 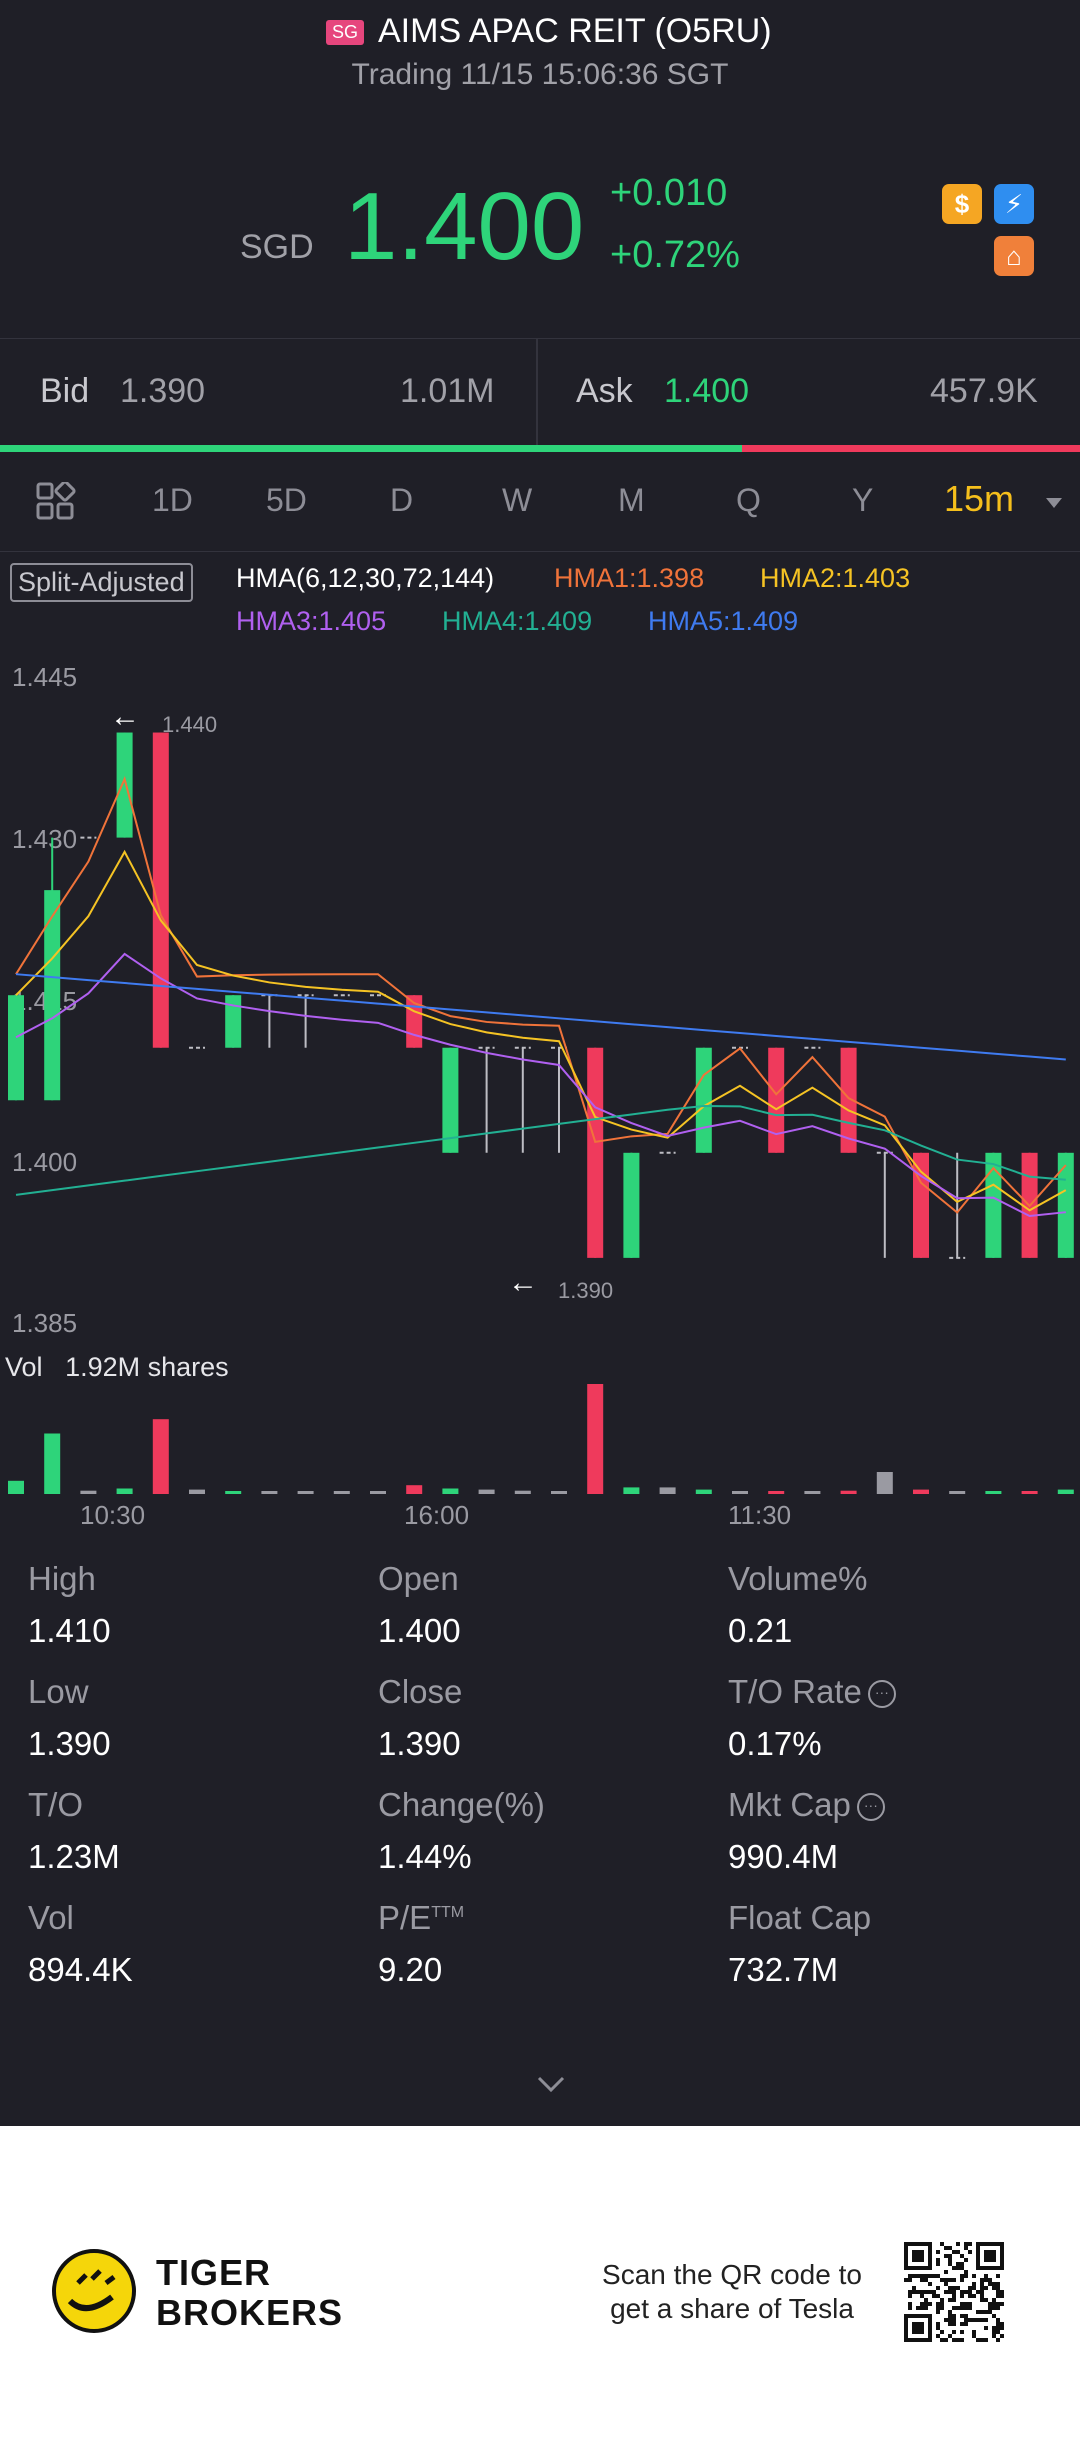 I want to click on tab-1d: 1D, so click(x=172, y=500).